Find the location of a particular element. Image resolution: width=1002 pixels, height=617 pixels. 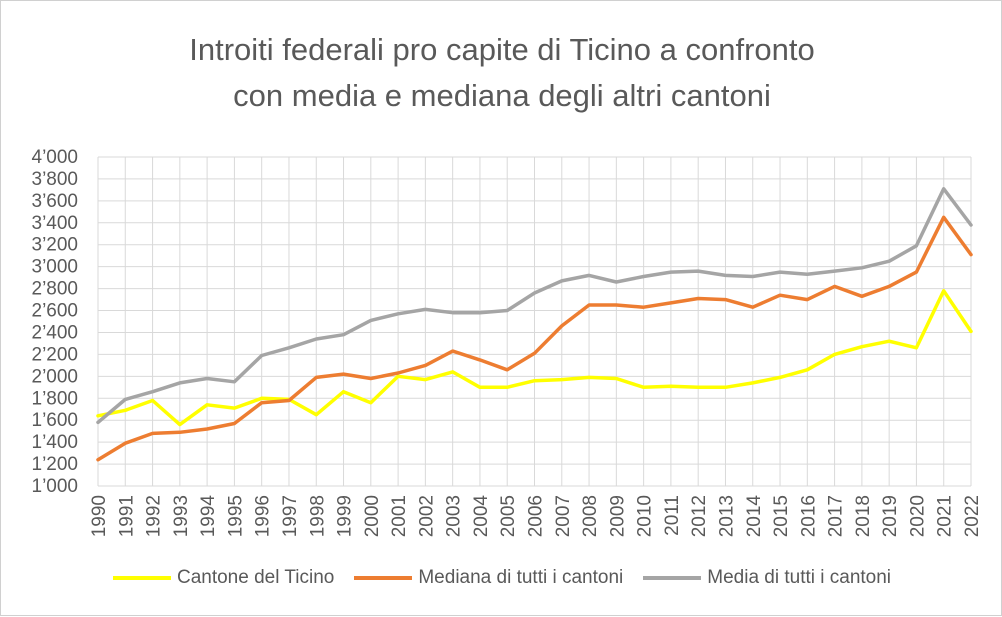

y-tick-label: 1’800 is located at coordinates (55, 398).